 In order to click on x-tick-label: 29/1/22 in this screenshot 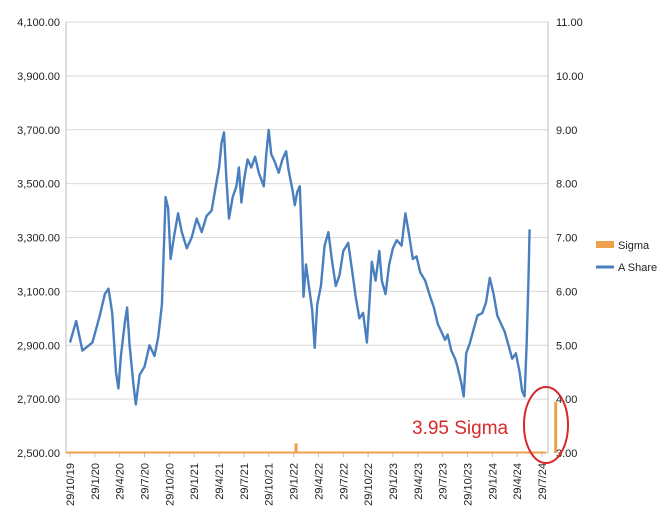, I will do `click(295, 481)`.